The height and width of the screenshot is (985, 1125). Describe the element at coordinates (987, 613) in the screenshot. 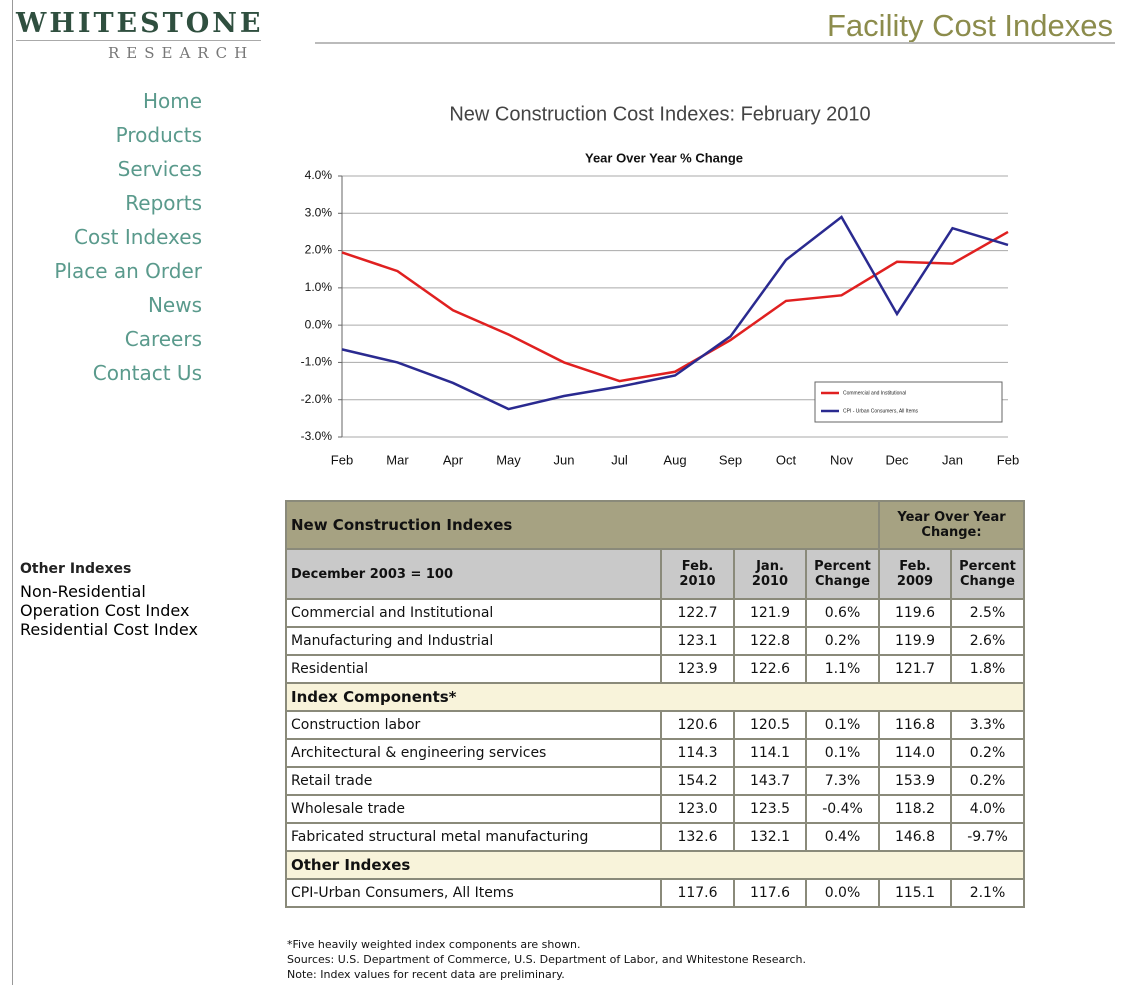

I see `cell-value: 2.5%` at that location.